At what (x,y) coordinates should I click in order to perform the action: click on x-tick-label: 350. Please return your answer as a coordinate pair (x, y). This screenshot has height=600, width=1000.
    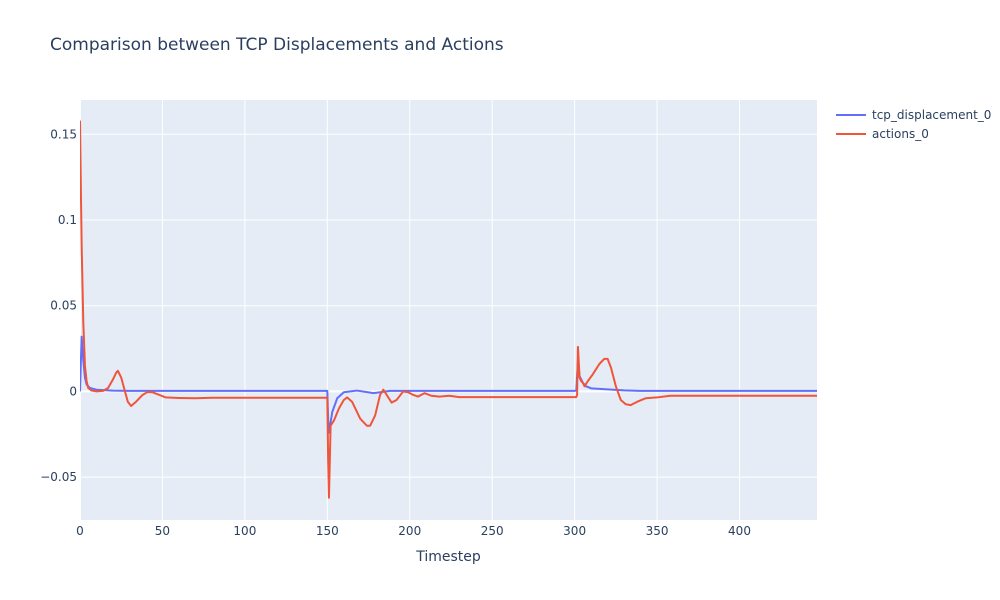
    Looking at the image, I should click on (657, 531).